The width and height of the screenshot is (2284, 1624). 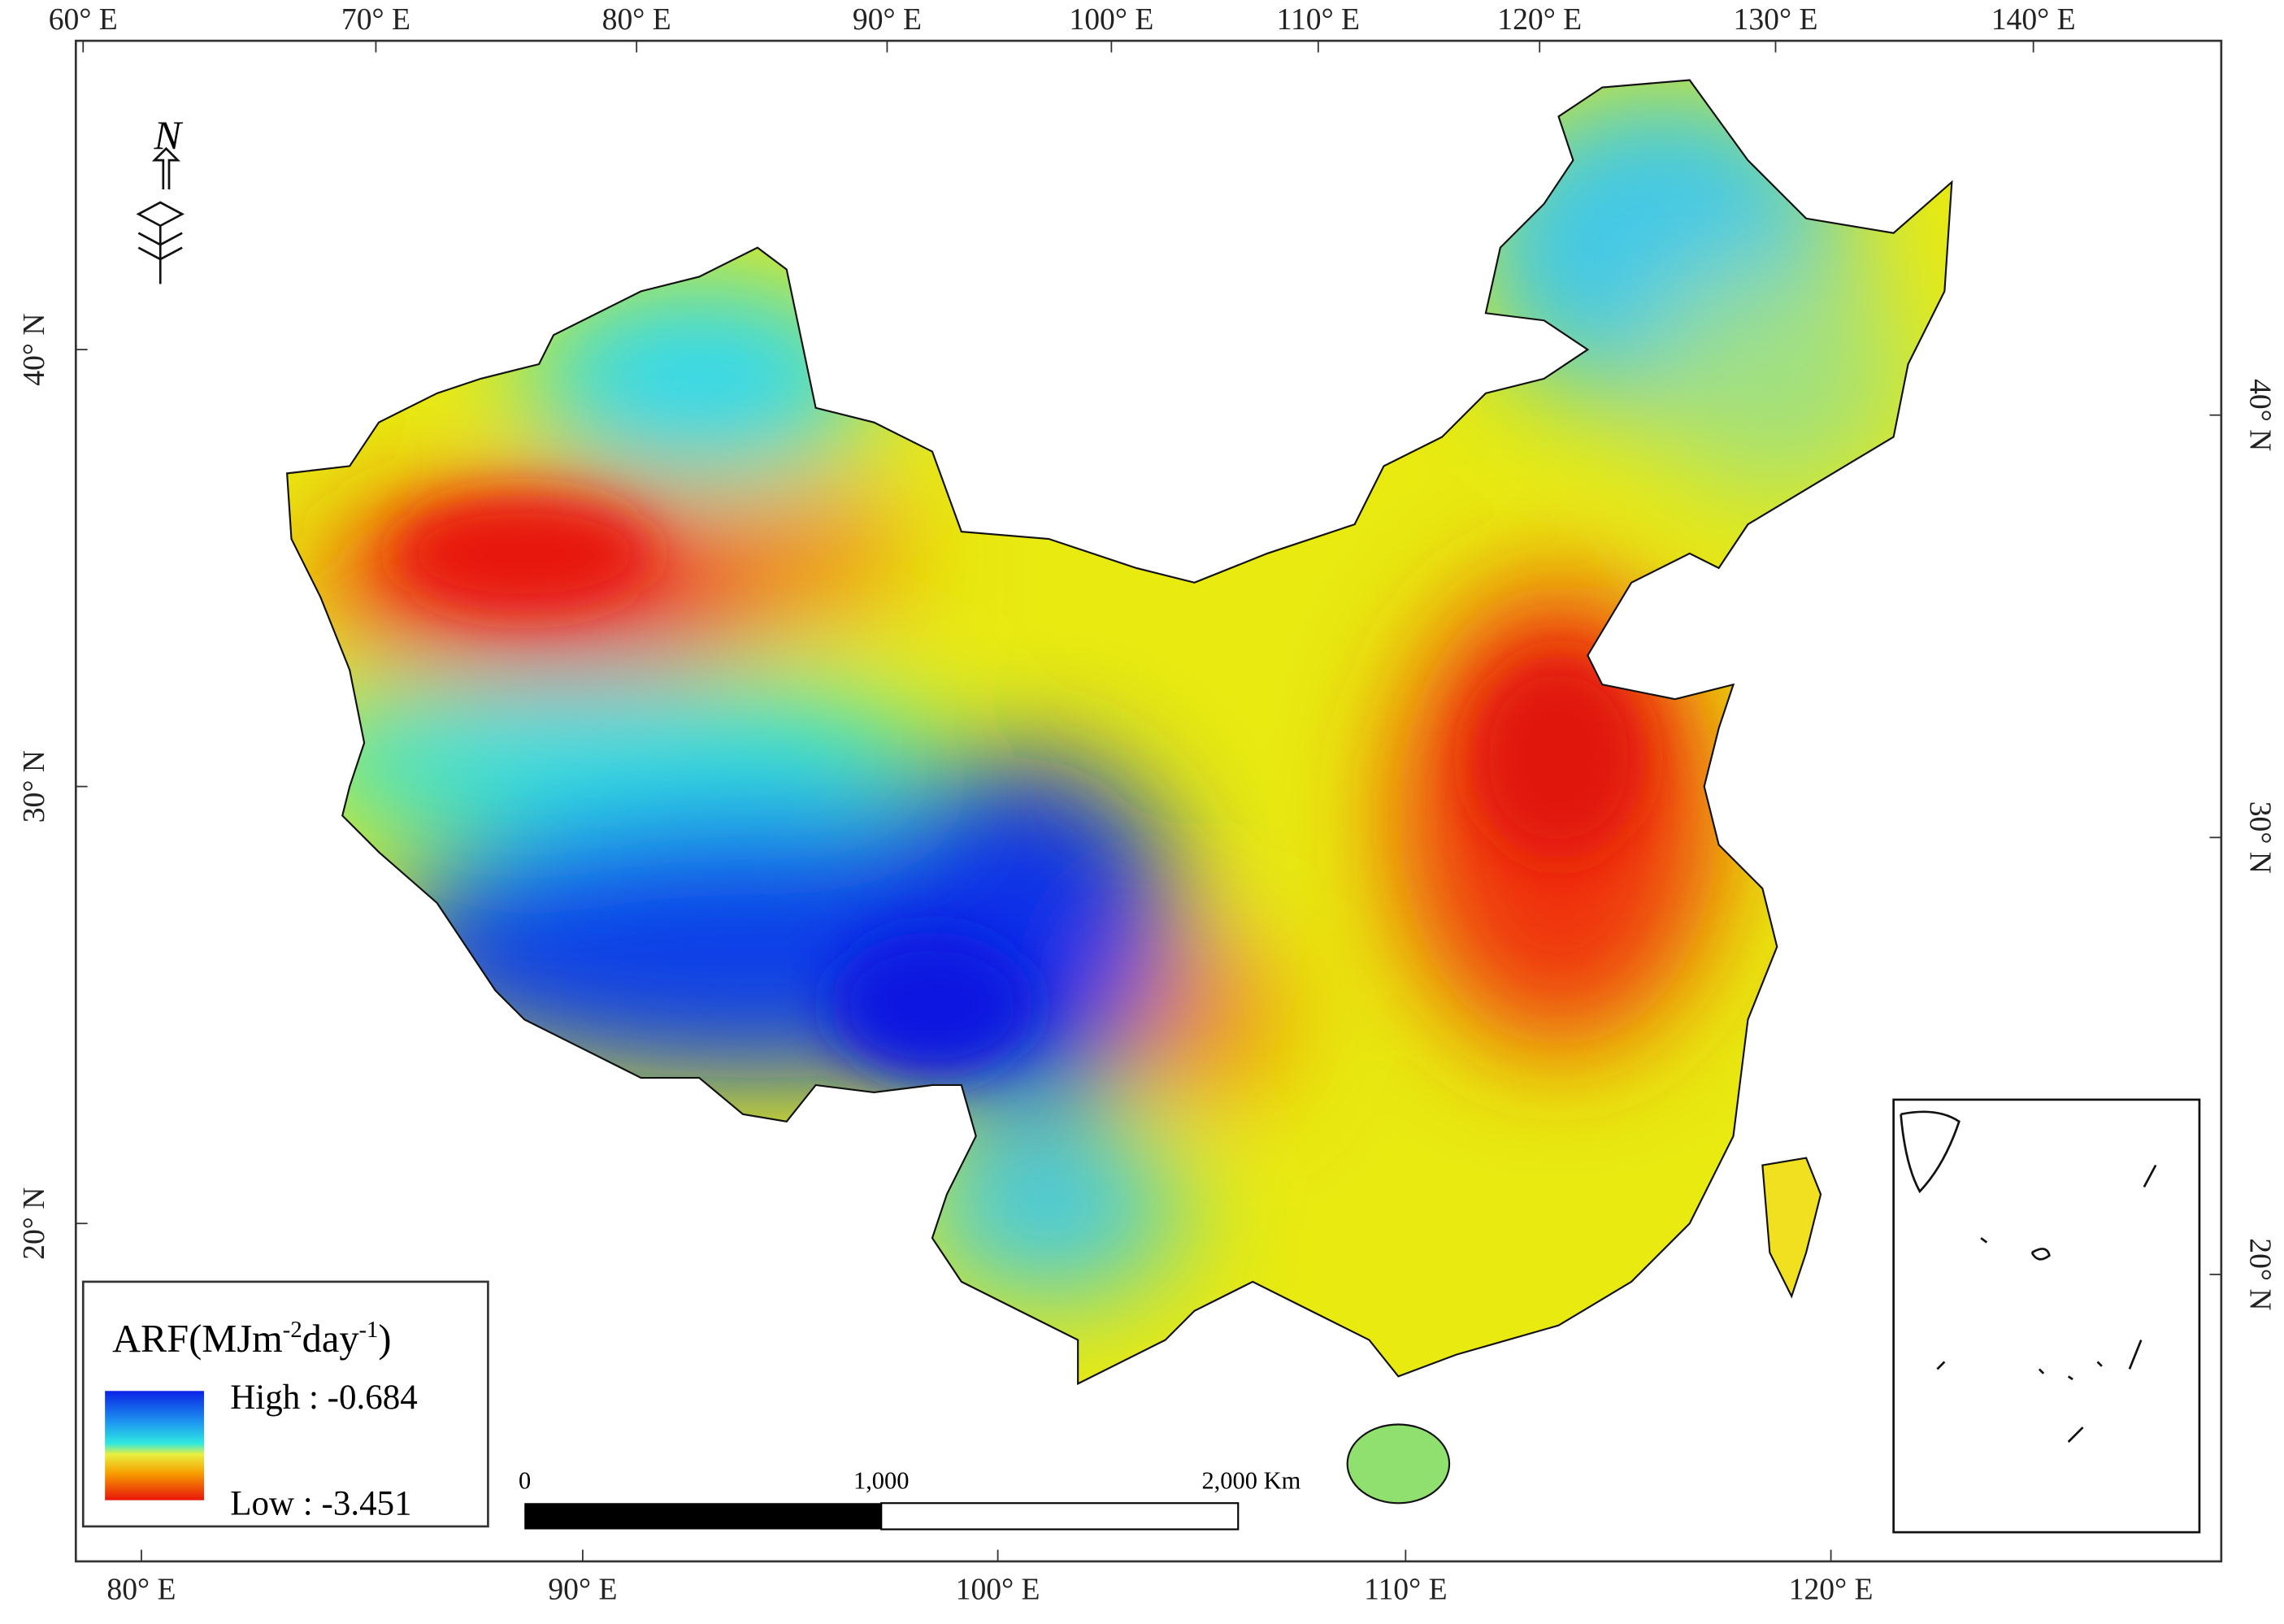 What do you see at coordinates (34, 1224) in the screenshot?
I see `left-axis-label: 20° N` at bounding box center [34, 1224].